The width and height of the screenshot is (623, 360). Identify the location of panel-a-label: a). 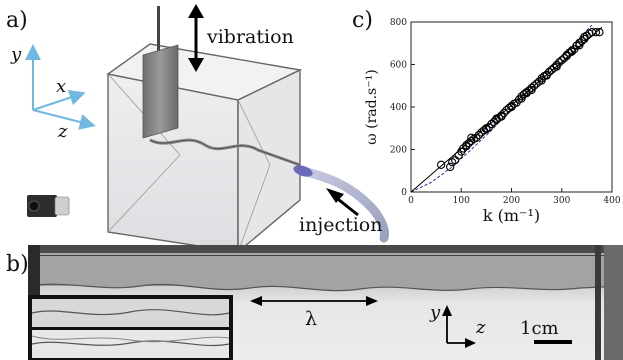
(17, 20).